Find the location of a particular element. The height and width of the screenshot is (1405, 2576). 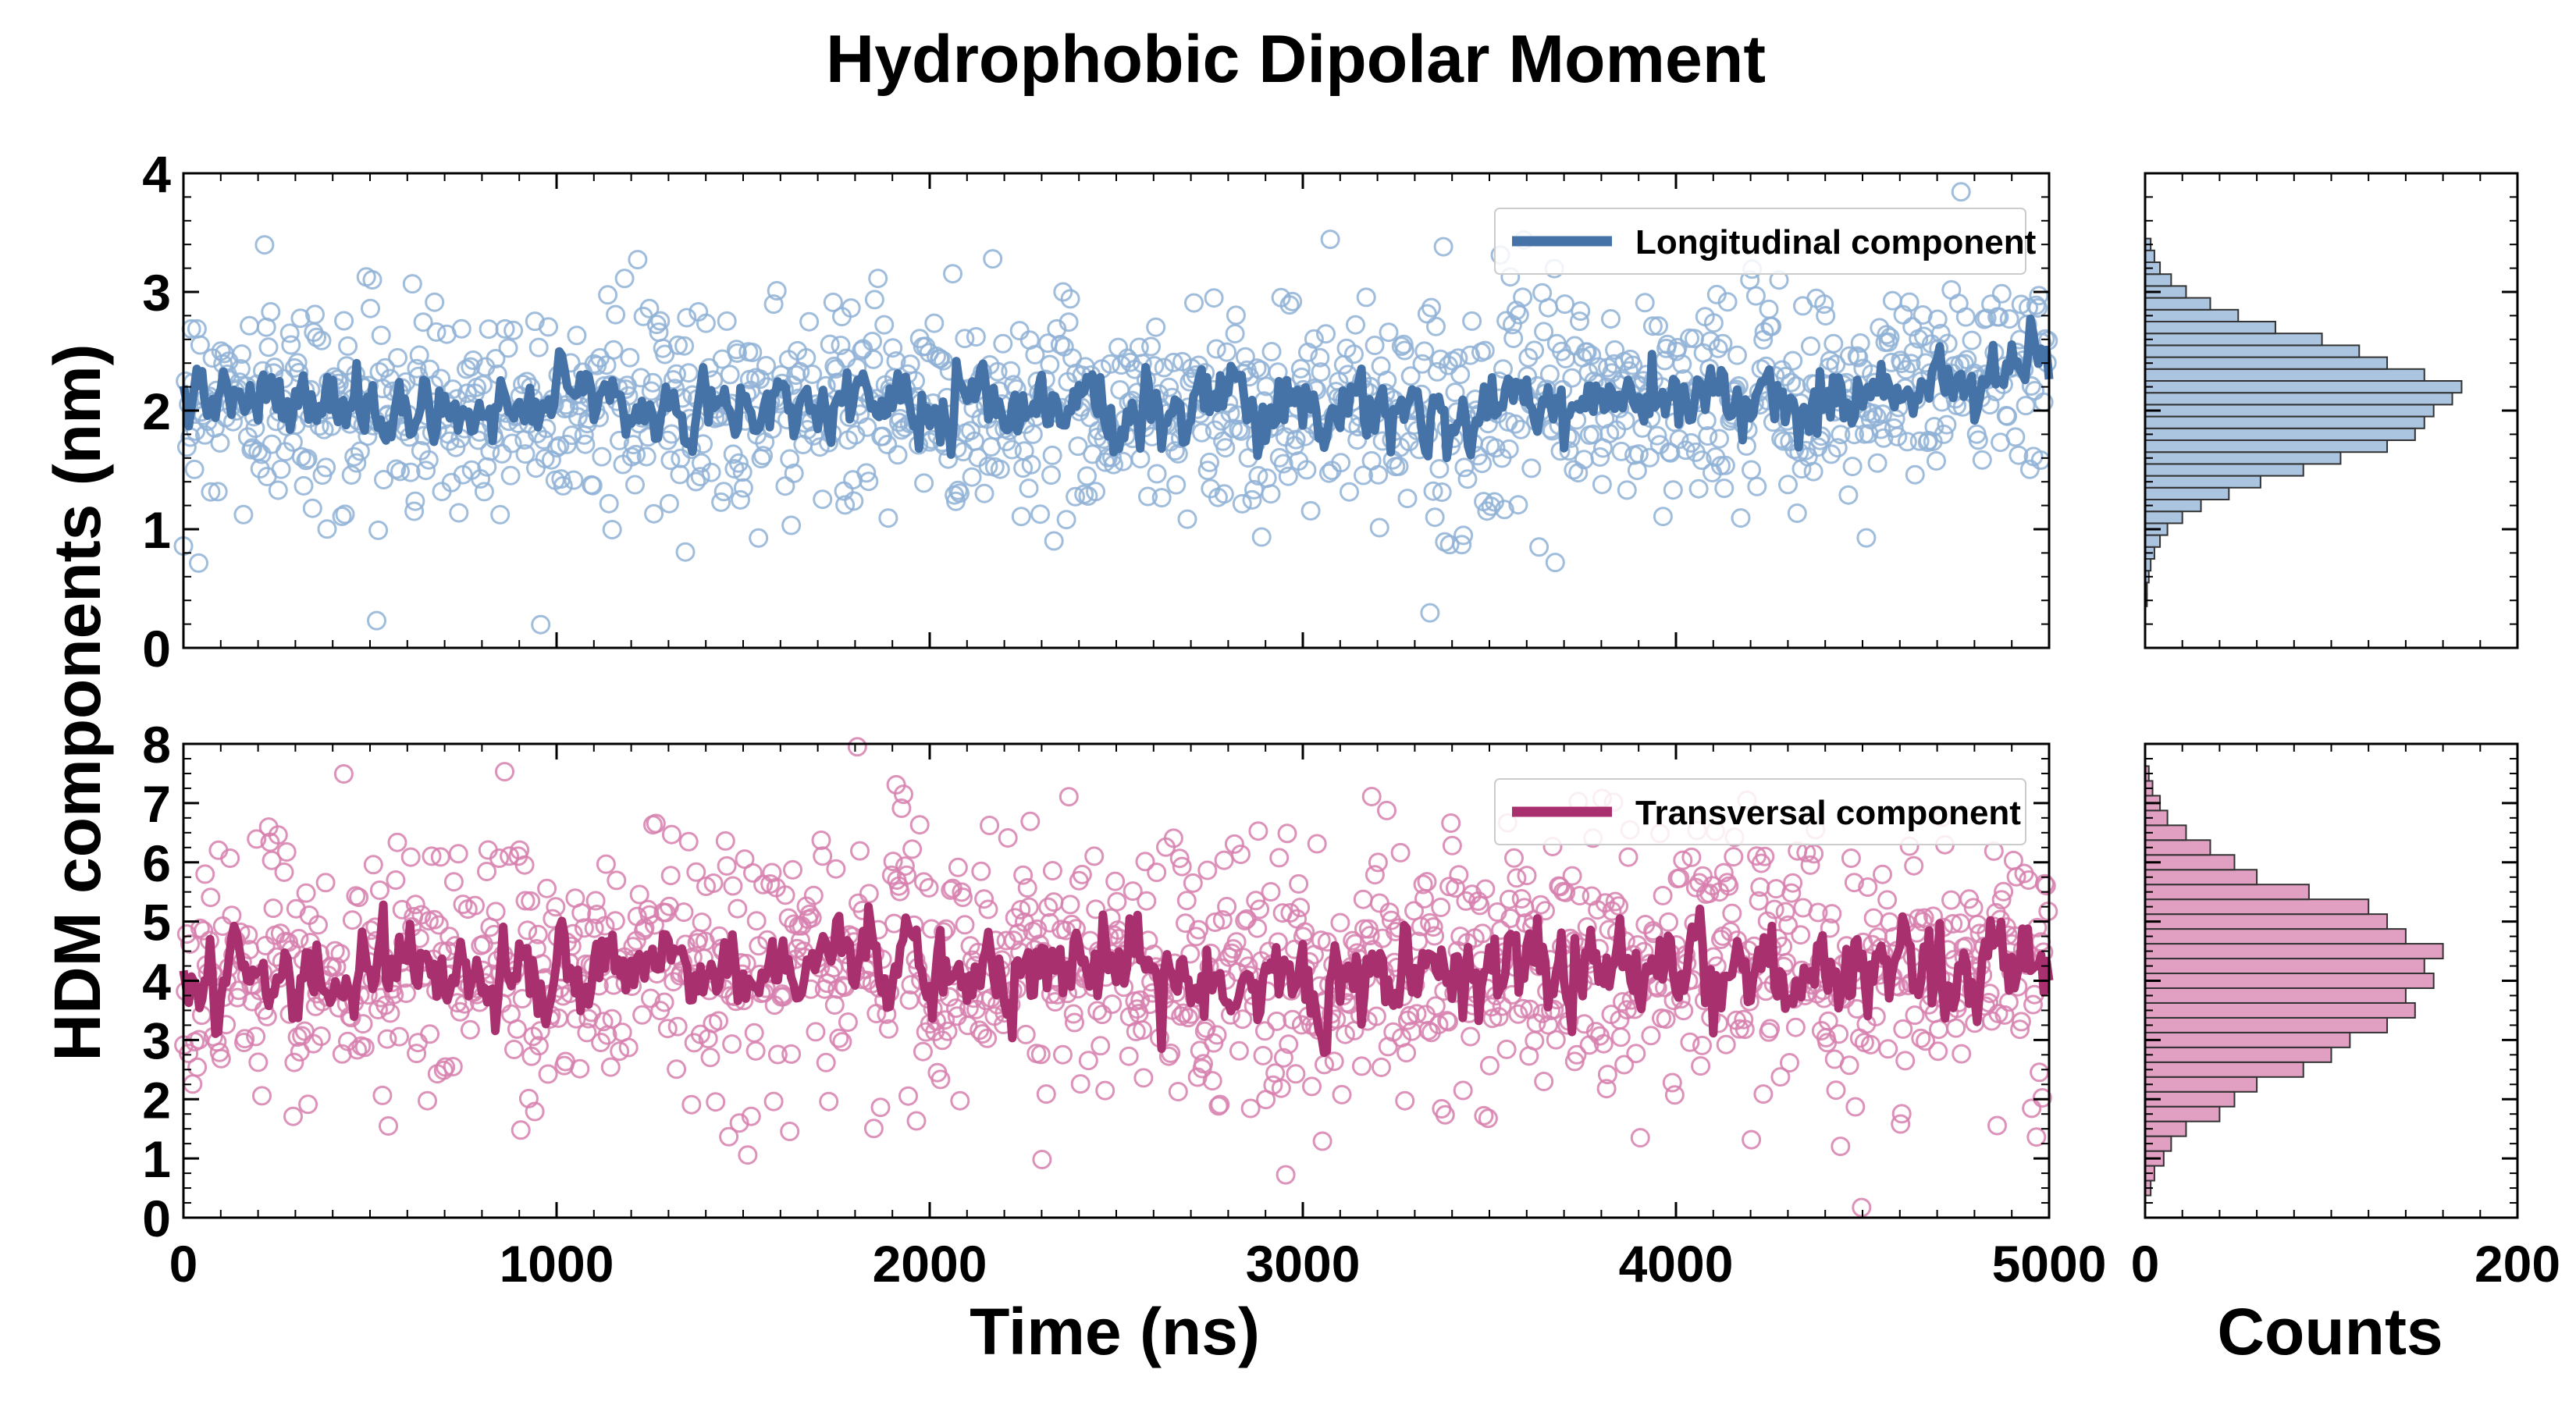

legend-box is located at coordinates (1760, 241).